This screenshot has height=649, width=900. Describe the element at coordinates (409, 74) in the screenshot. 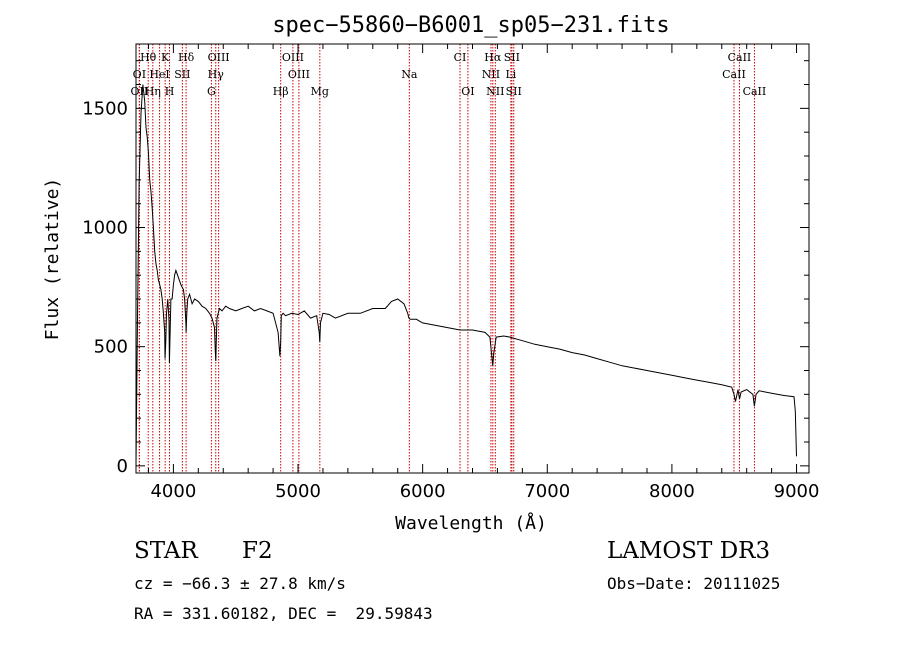

I see `line-marker-label-14: Na` at that location.